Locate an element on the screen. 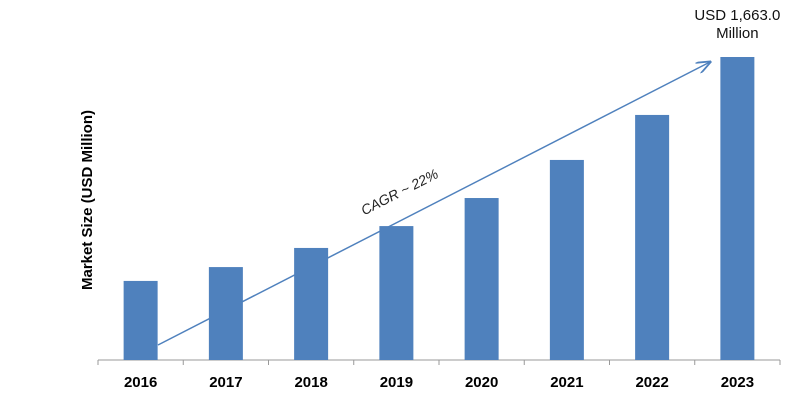 The width and height of the screenshot is (800, 419). y-axis-label: Market Size (USD Million) is located at coordinates (87, 200).